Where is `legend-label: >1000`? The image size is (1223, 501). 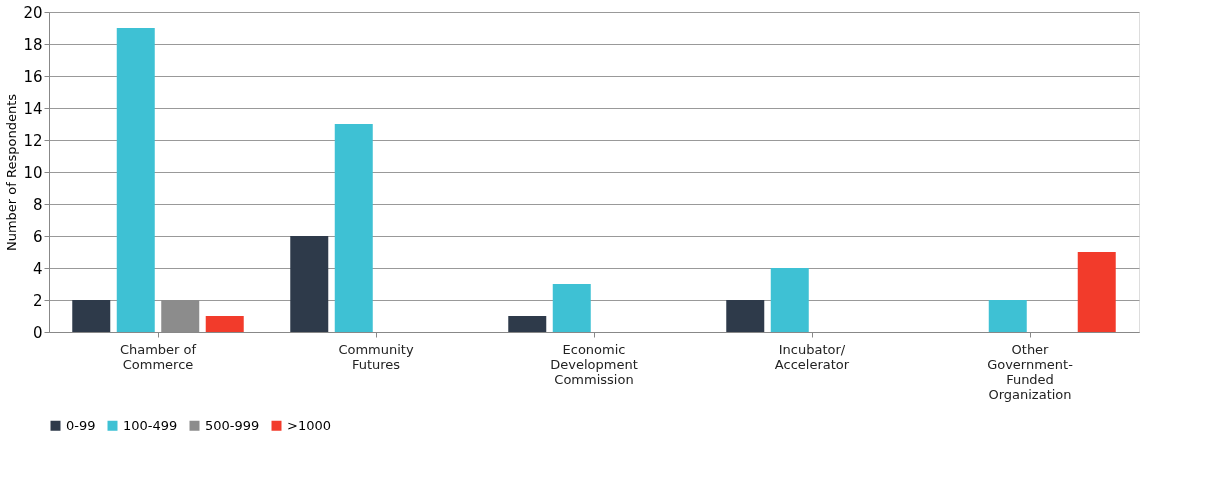
legend-label: >1000 is located at coordinates (309, 425).